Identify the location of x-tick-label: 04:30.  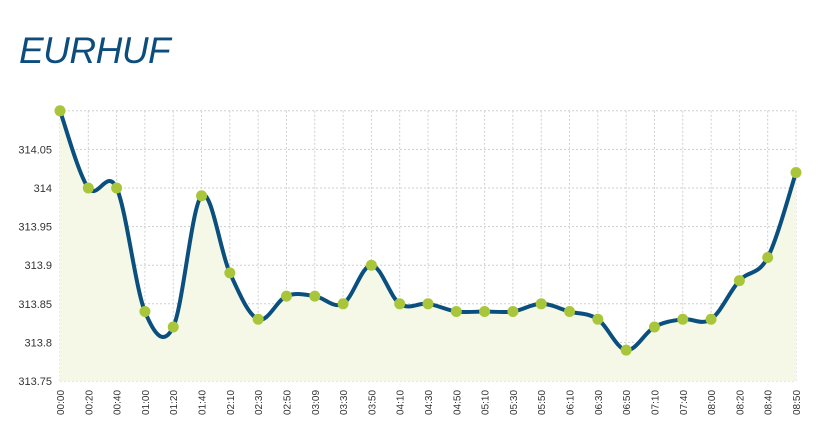
(429, 402).